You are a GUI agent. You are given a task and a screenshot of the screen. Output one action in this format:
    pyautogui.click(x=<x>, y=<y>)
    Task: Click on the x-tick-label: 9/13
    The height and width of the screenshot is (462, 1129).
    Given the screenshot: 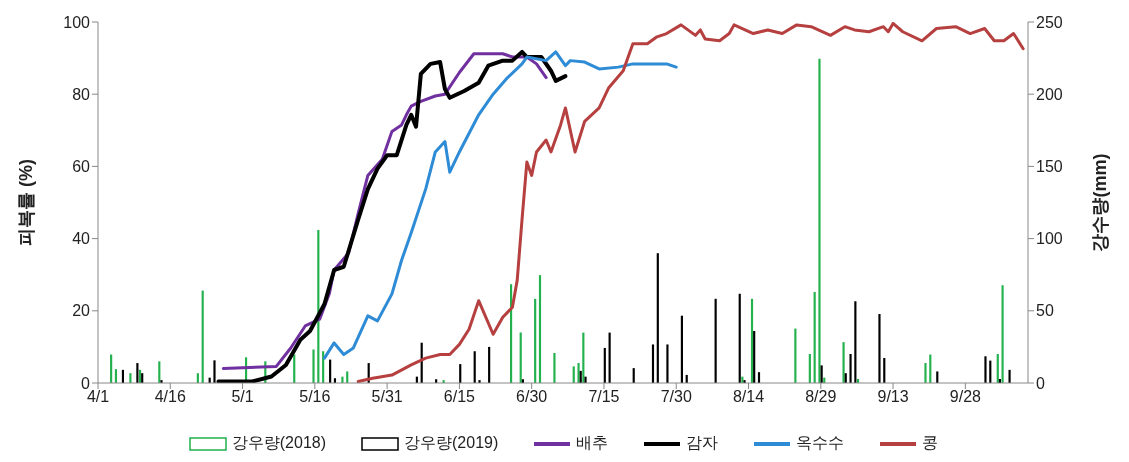 What is the action you would take?
    pyautogui.click(x=893, y=397)
    